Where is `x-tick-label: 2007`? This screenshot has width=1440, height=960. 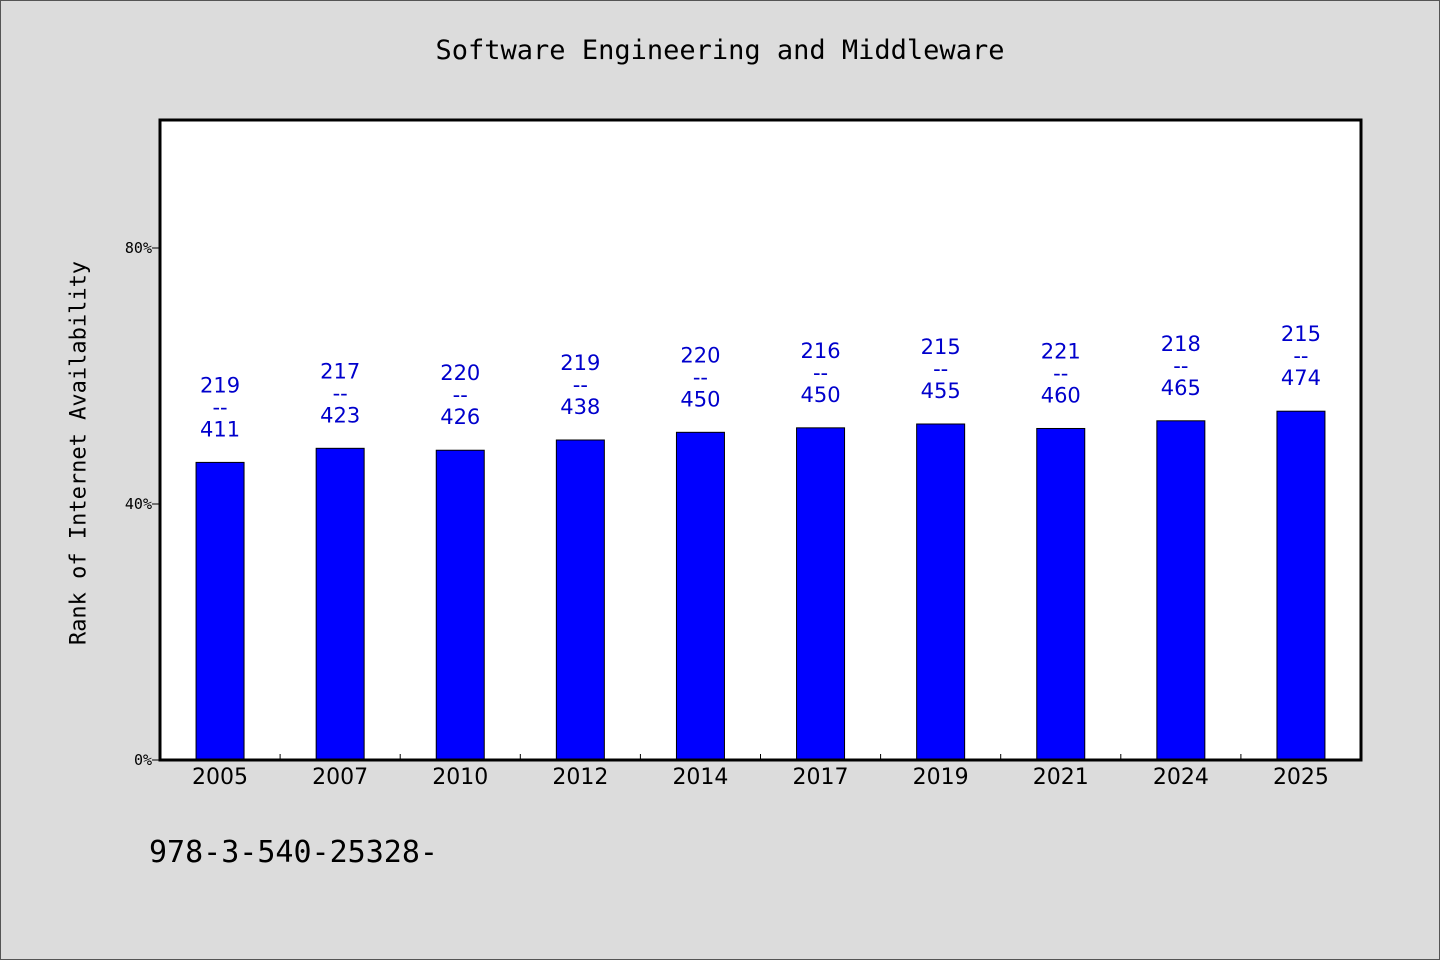 x-tick-label: 2007 is located at coordinates (340, 777).